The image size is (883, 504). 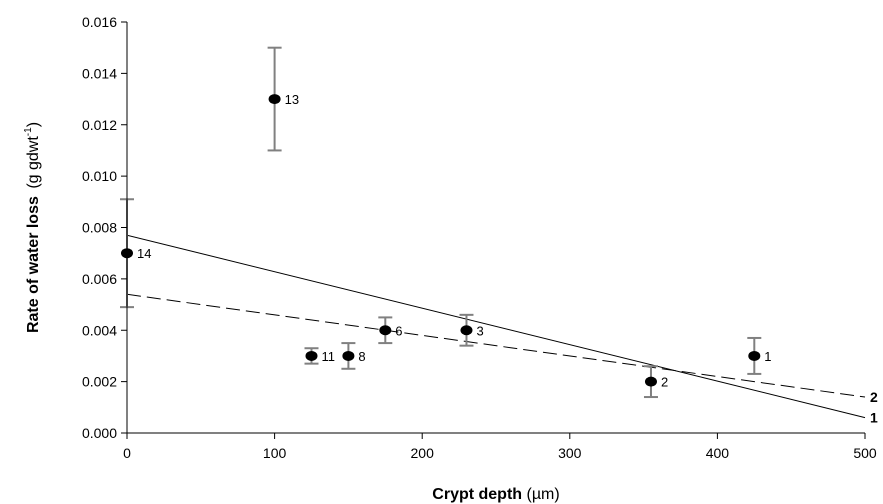 I want to click on y-tick-label: 0.000, so click(x=99, y=433).